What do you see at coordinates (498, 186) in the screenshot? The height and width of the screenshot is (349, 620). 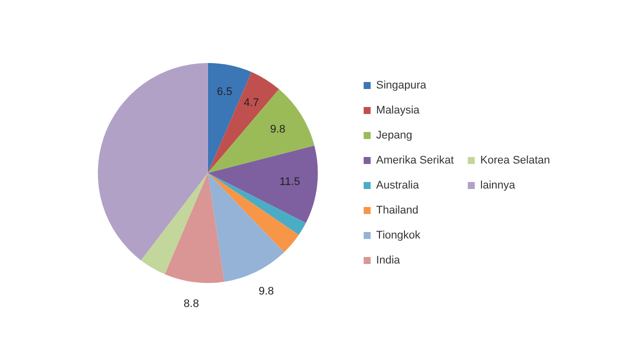 I see `legend-label: lainnya` at bounding box center [498, 186].